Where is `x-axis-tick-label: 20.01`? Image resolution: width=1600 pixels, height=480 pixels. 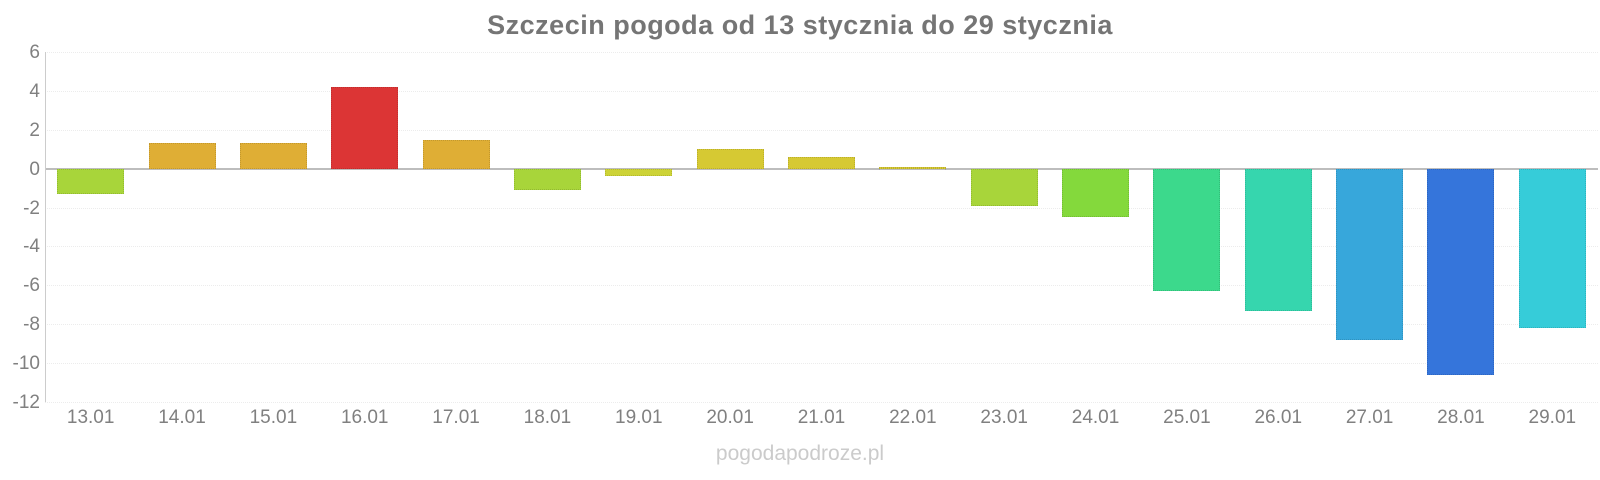 x-axis-tick-label: 20.01 is located at coordinates (730, 417).